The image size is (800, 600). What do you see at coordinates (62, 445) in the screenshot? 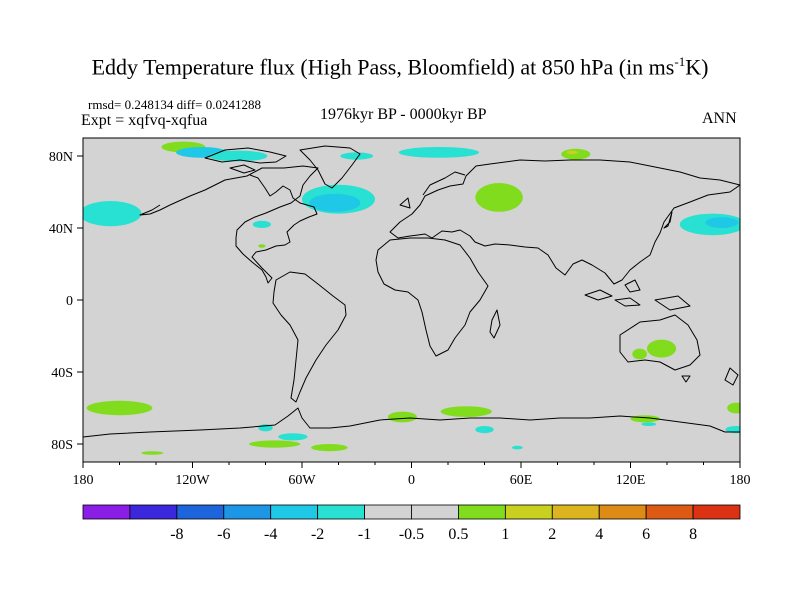
I see `lat-label: 80S` at bounding box center [62, 445].